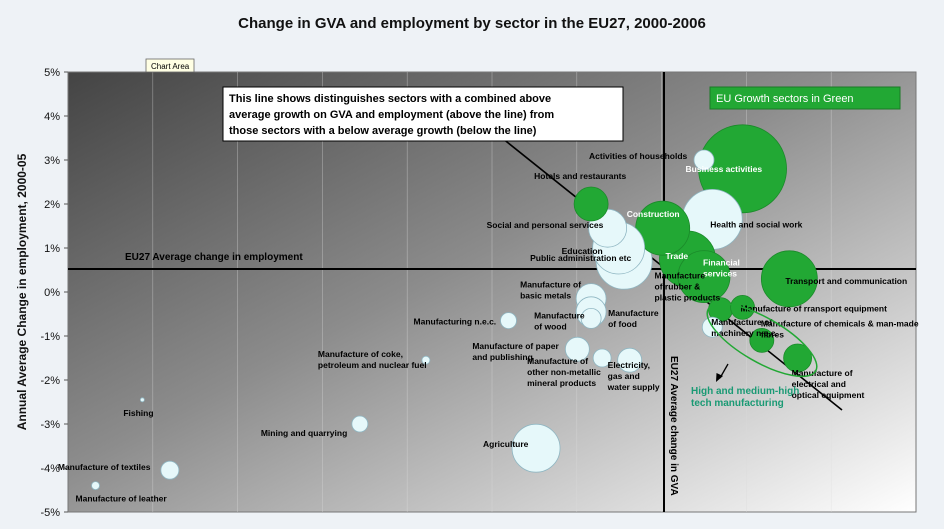 The height and width of the screenshot is (529, 944). I want to click on bubble-electricity-gas-and-water-supply, so click(630, 360).